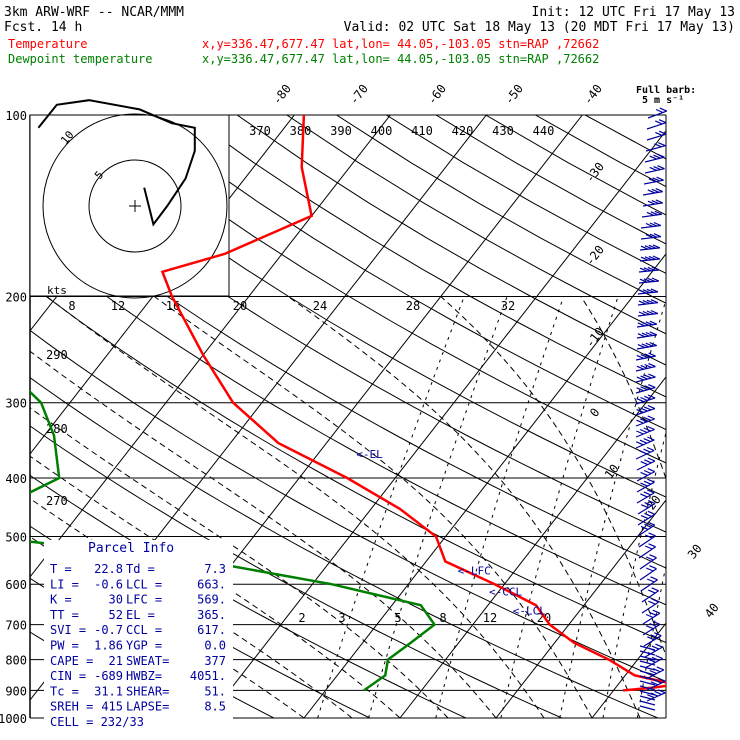 The image size is (740, 740). What do you see at coordinates (260, 131) in the screenshot?
I see `theta-label: 370` at bounding box center [260, 131].